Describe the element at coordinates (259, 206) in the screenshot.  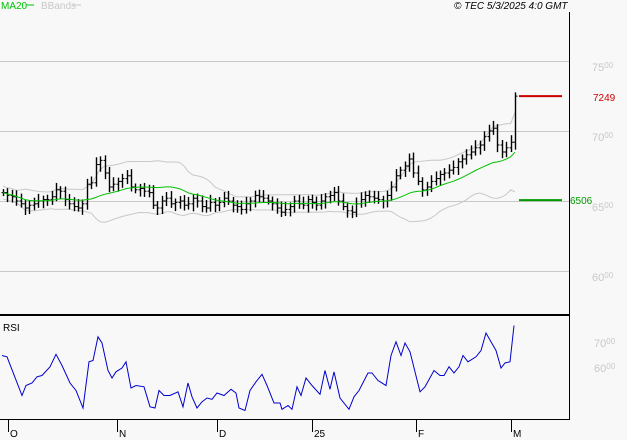
I see `bband-lower` at that location.